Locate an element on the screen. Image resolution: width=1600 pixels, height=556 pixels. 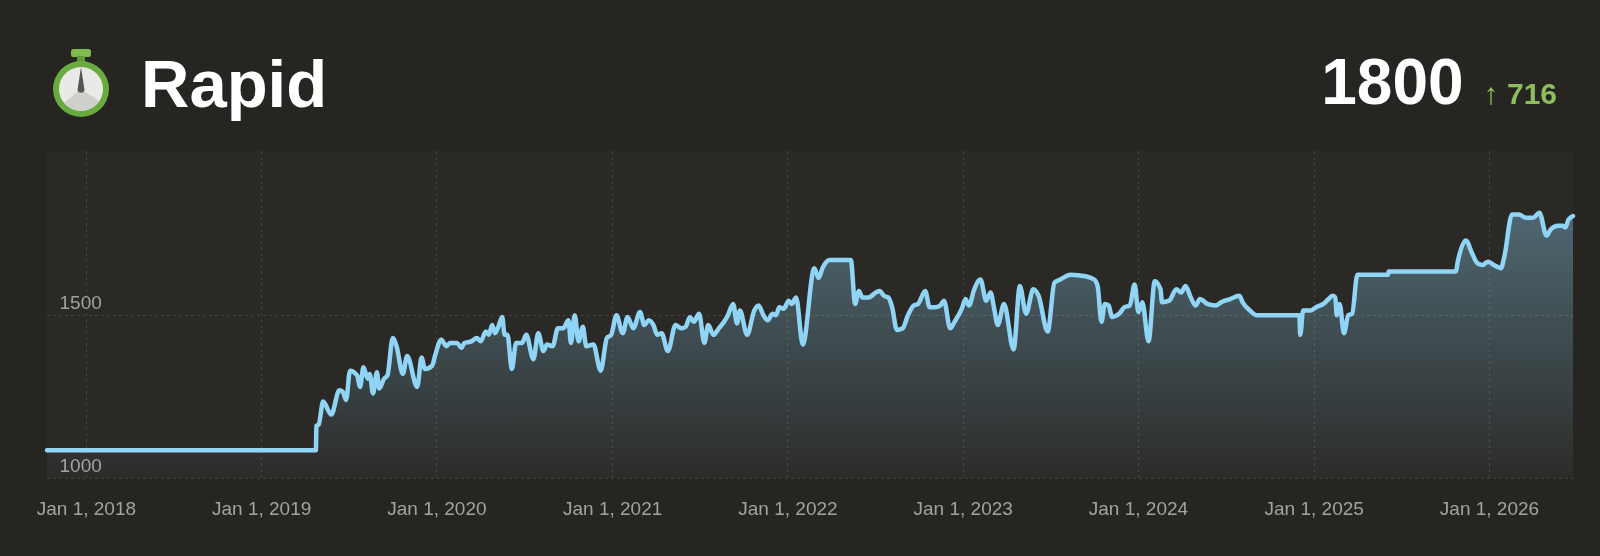
text: ↑ 716 is located at coordinates (1520, 93).